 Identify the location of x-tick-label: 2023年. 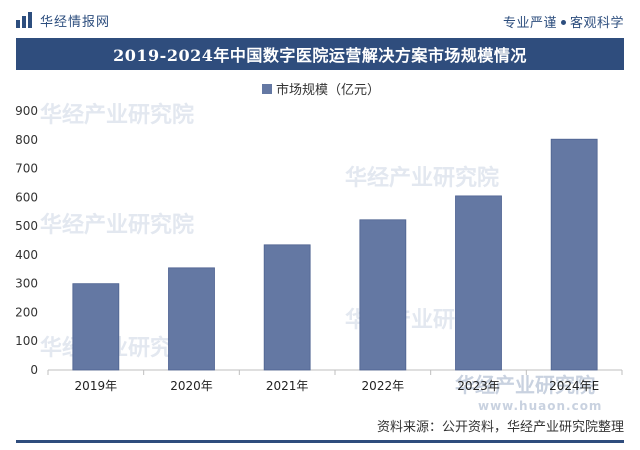
(478, 386).